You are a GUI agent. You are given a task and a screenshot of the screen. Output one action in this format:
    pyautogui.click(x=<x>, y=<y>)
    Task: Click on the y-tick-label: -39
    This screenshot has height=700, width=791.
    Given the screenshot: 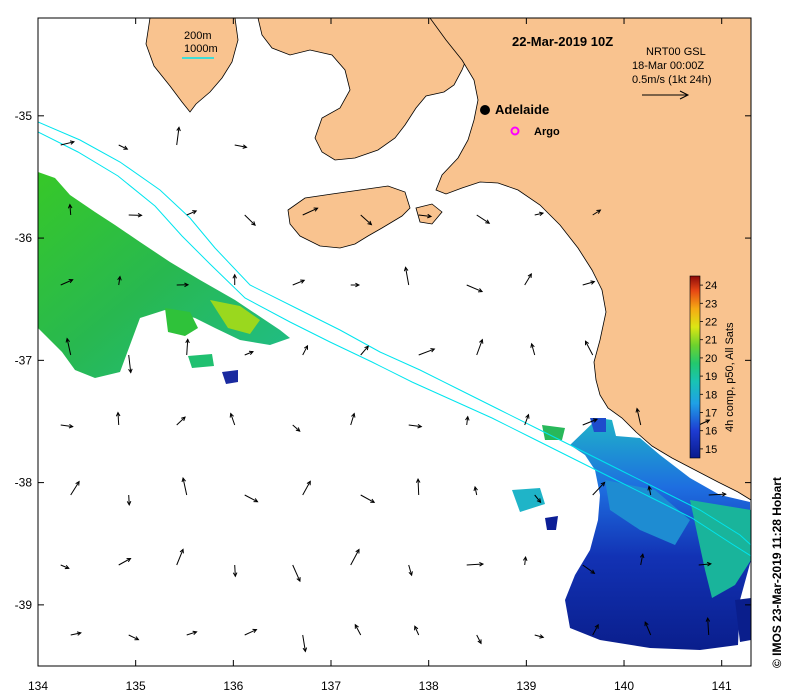 What is the action you would take?
    pyautogui.click(x=24, y=605)
    